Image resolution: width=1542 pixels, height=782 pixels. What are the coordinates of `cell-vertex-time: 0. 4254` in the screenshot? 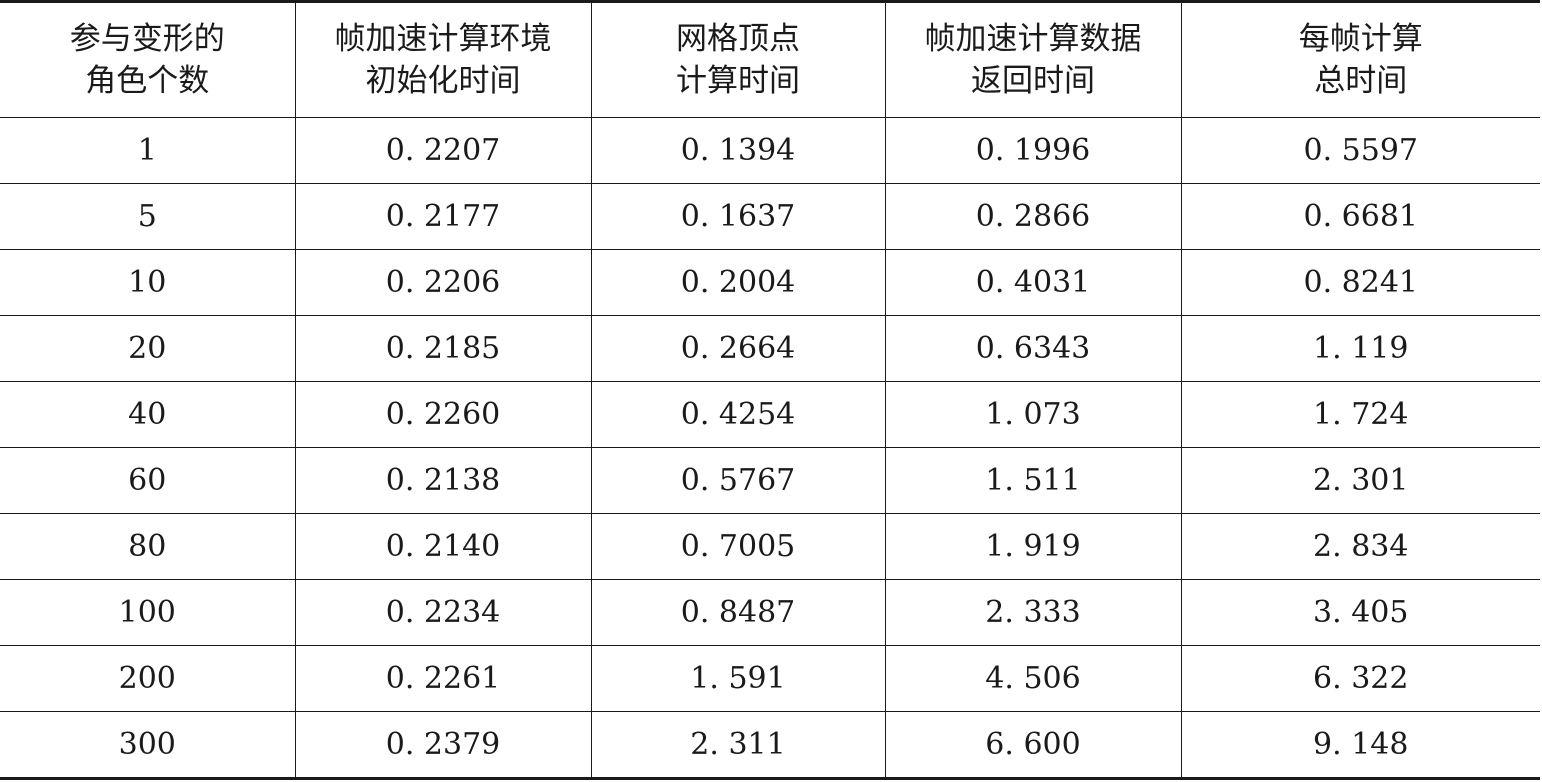 It's located at (737, 414).